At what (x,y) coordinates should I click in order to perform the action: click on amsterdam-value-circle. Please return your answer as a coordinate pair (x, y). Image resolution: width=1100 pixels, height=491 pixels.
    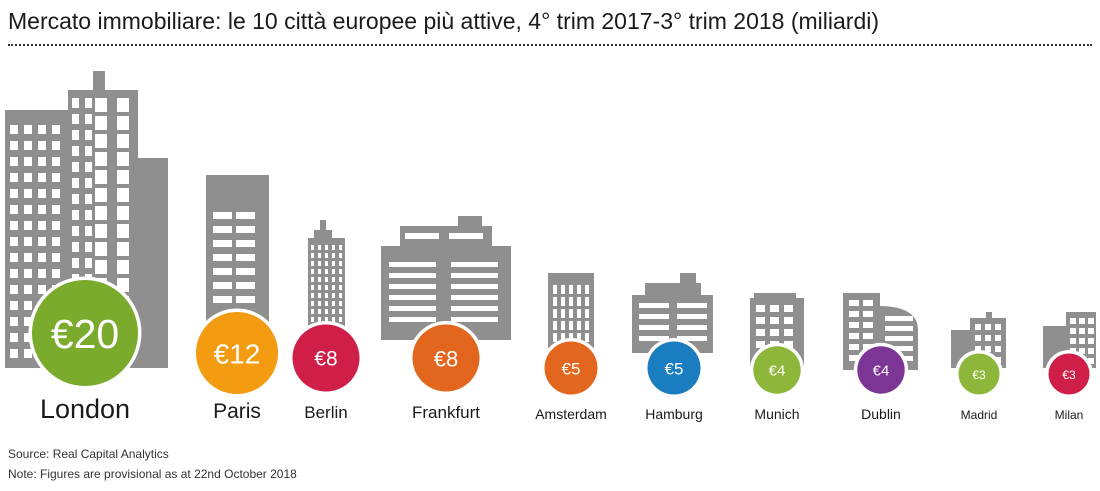
    Looking at the image, I should click on (571, 368).